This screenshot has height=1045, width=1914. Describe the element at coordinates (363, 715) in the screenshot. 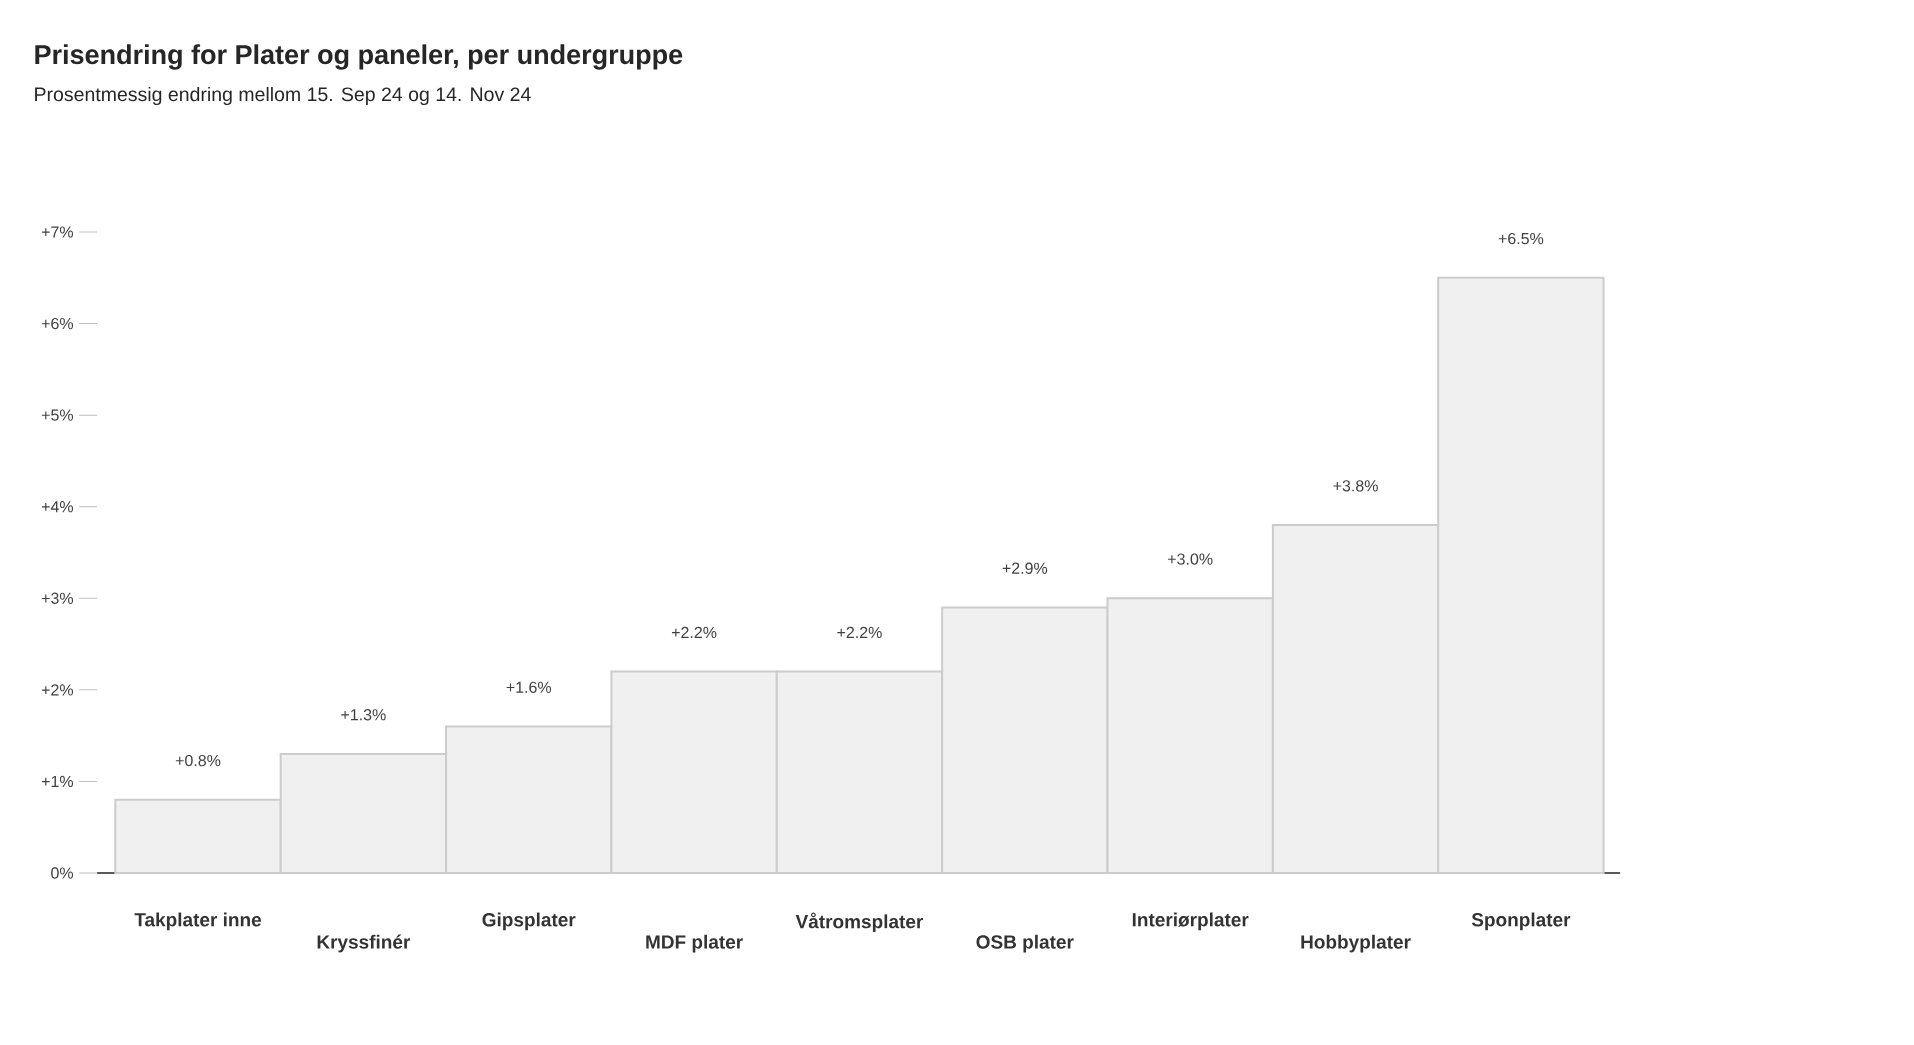

I see `data-label: +1.3%` at that location.